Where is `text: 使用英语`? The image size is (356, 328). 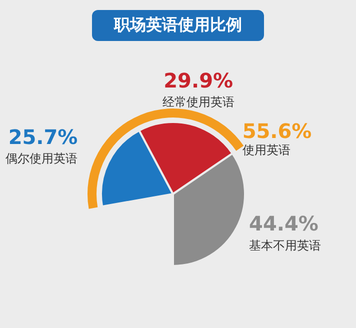
text: 使用英语 is located at coordinates (266, 149).